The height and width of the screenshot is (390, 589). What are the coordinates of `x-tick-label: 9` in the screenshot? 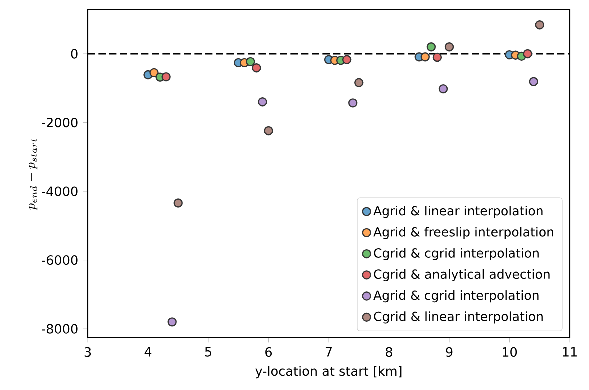 It's located at (449, 352).